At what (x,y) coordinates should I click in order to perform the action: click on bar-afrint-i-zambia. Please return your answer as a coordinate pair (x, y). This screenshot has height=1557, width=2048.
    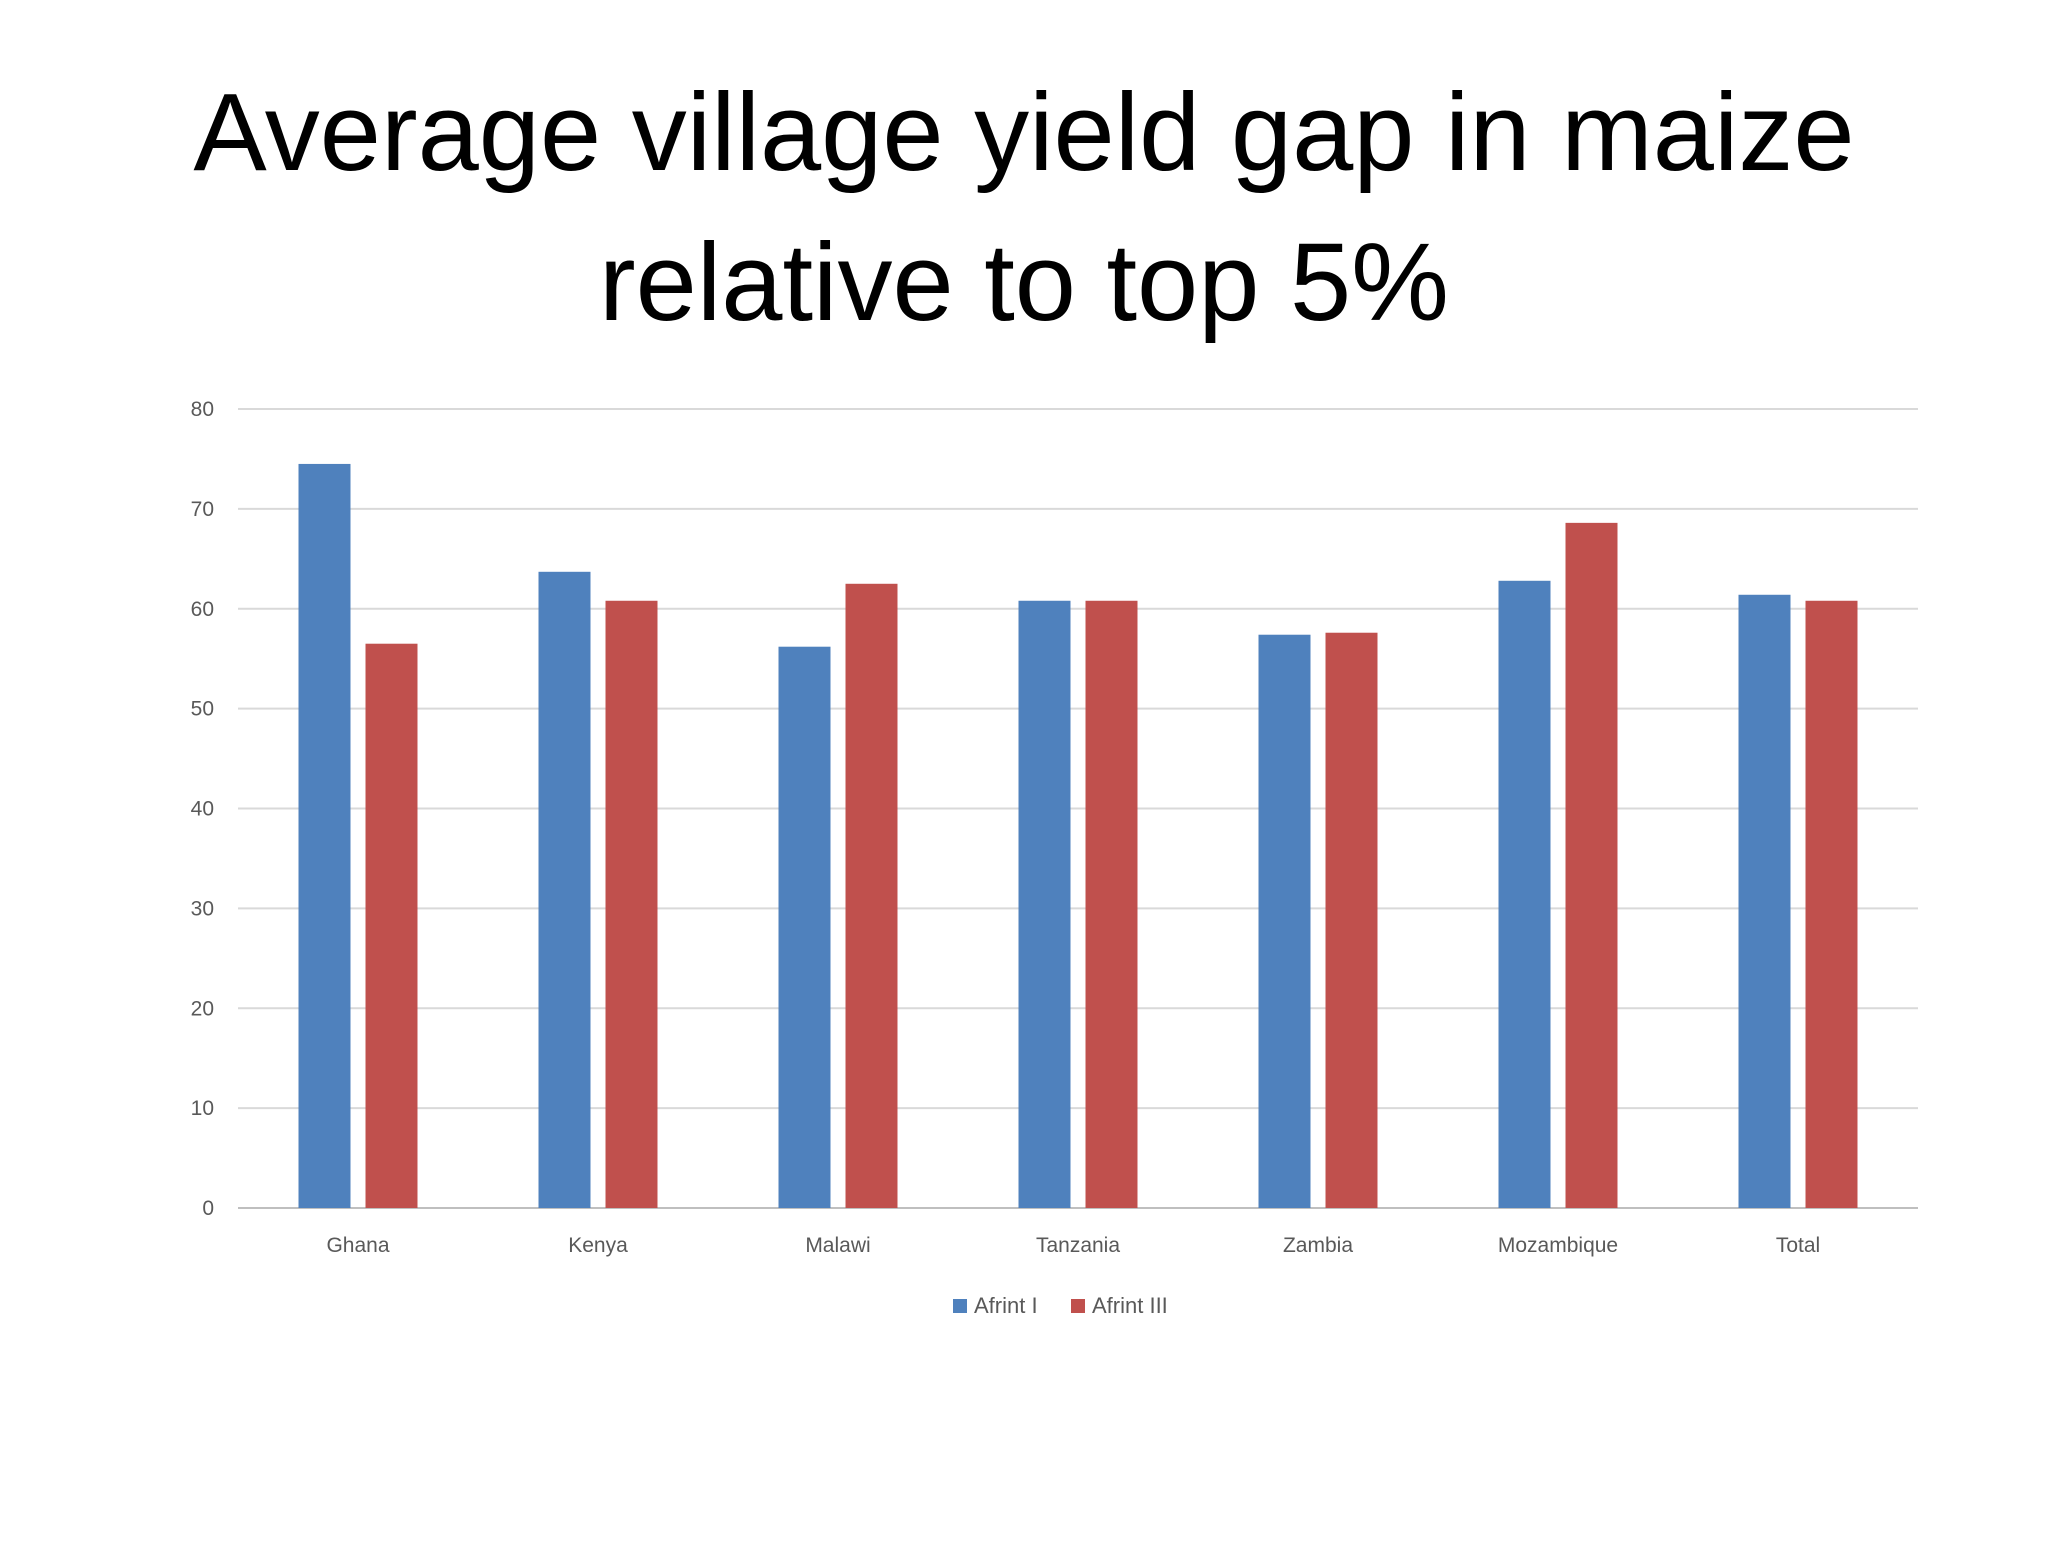
    Looking at the image, I should click on (1284, 921).